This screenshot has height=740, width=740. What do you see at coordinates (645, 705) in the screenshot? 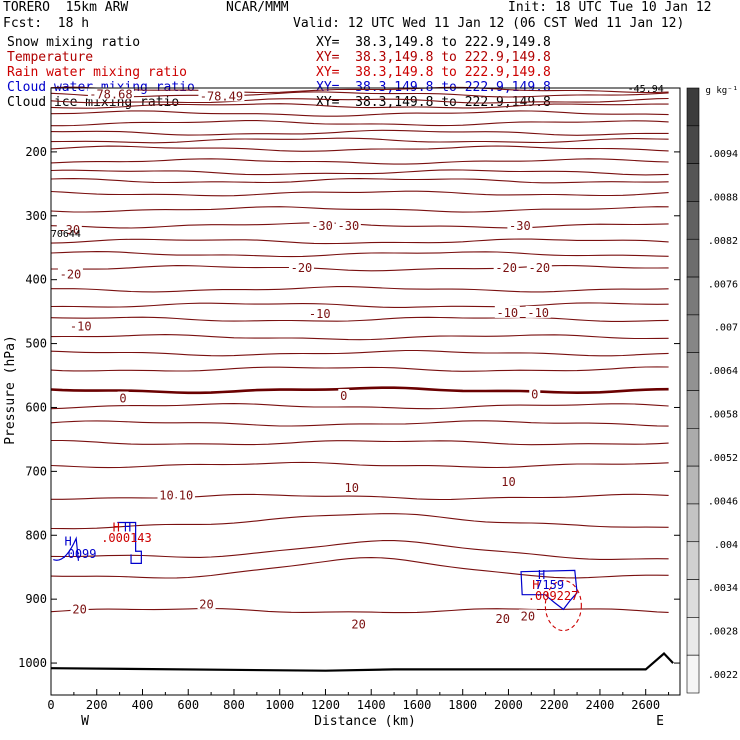
I see `x-tick-label: 2600` at bounding box center [645, 705].